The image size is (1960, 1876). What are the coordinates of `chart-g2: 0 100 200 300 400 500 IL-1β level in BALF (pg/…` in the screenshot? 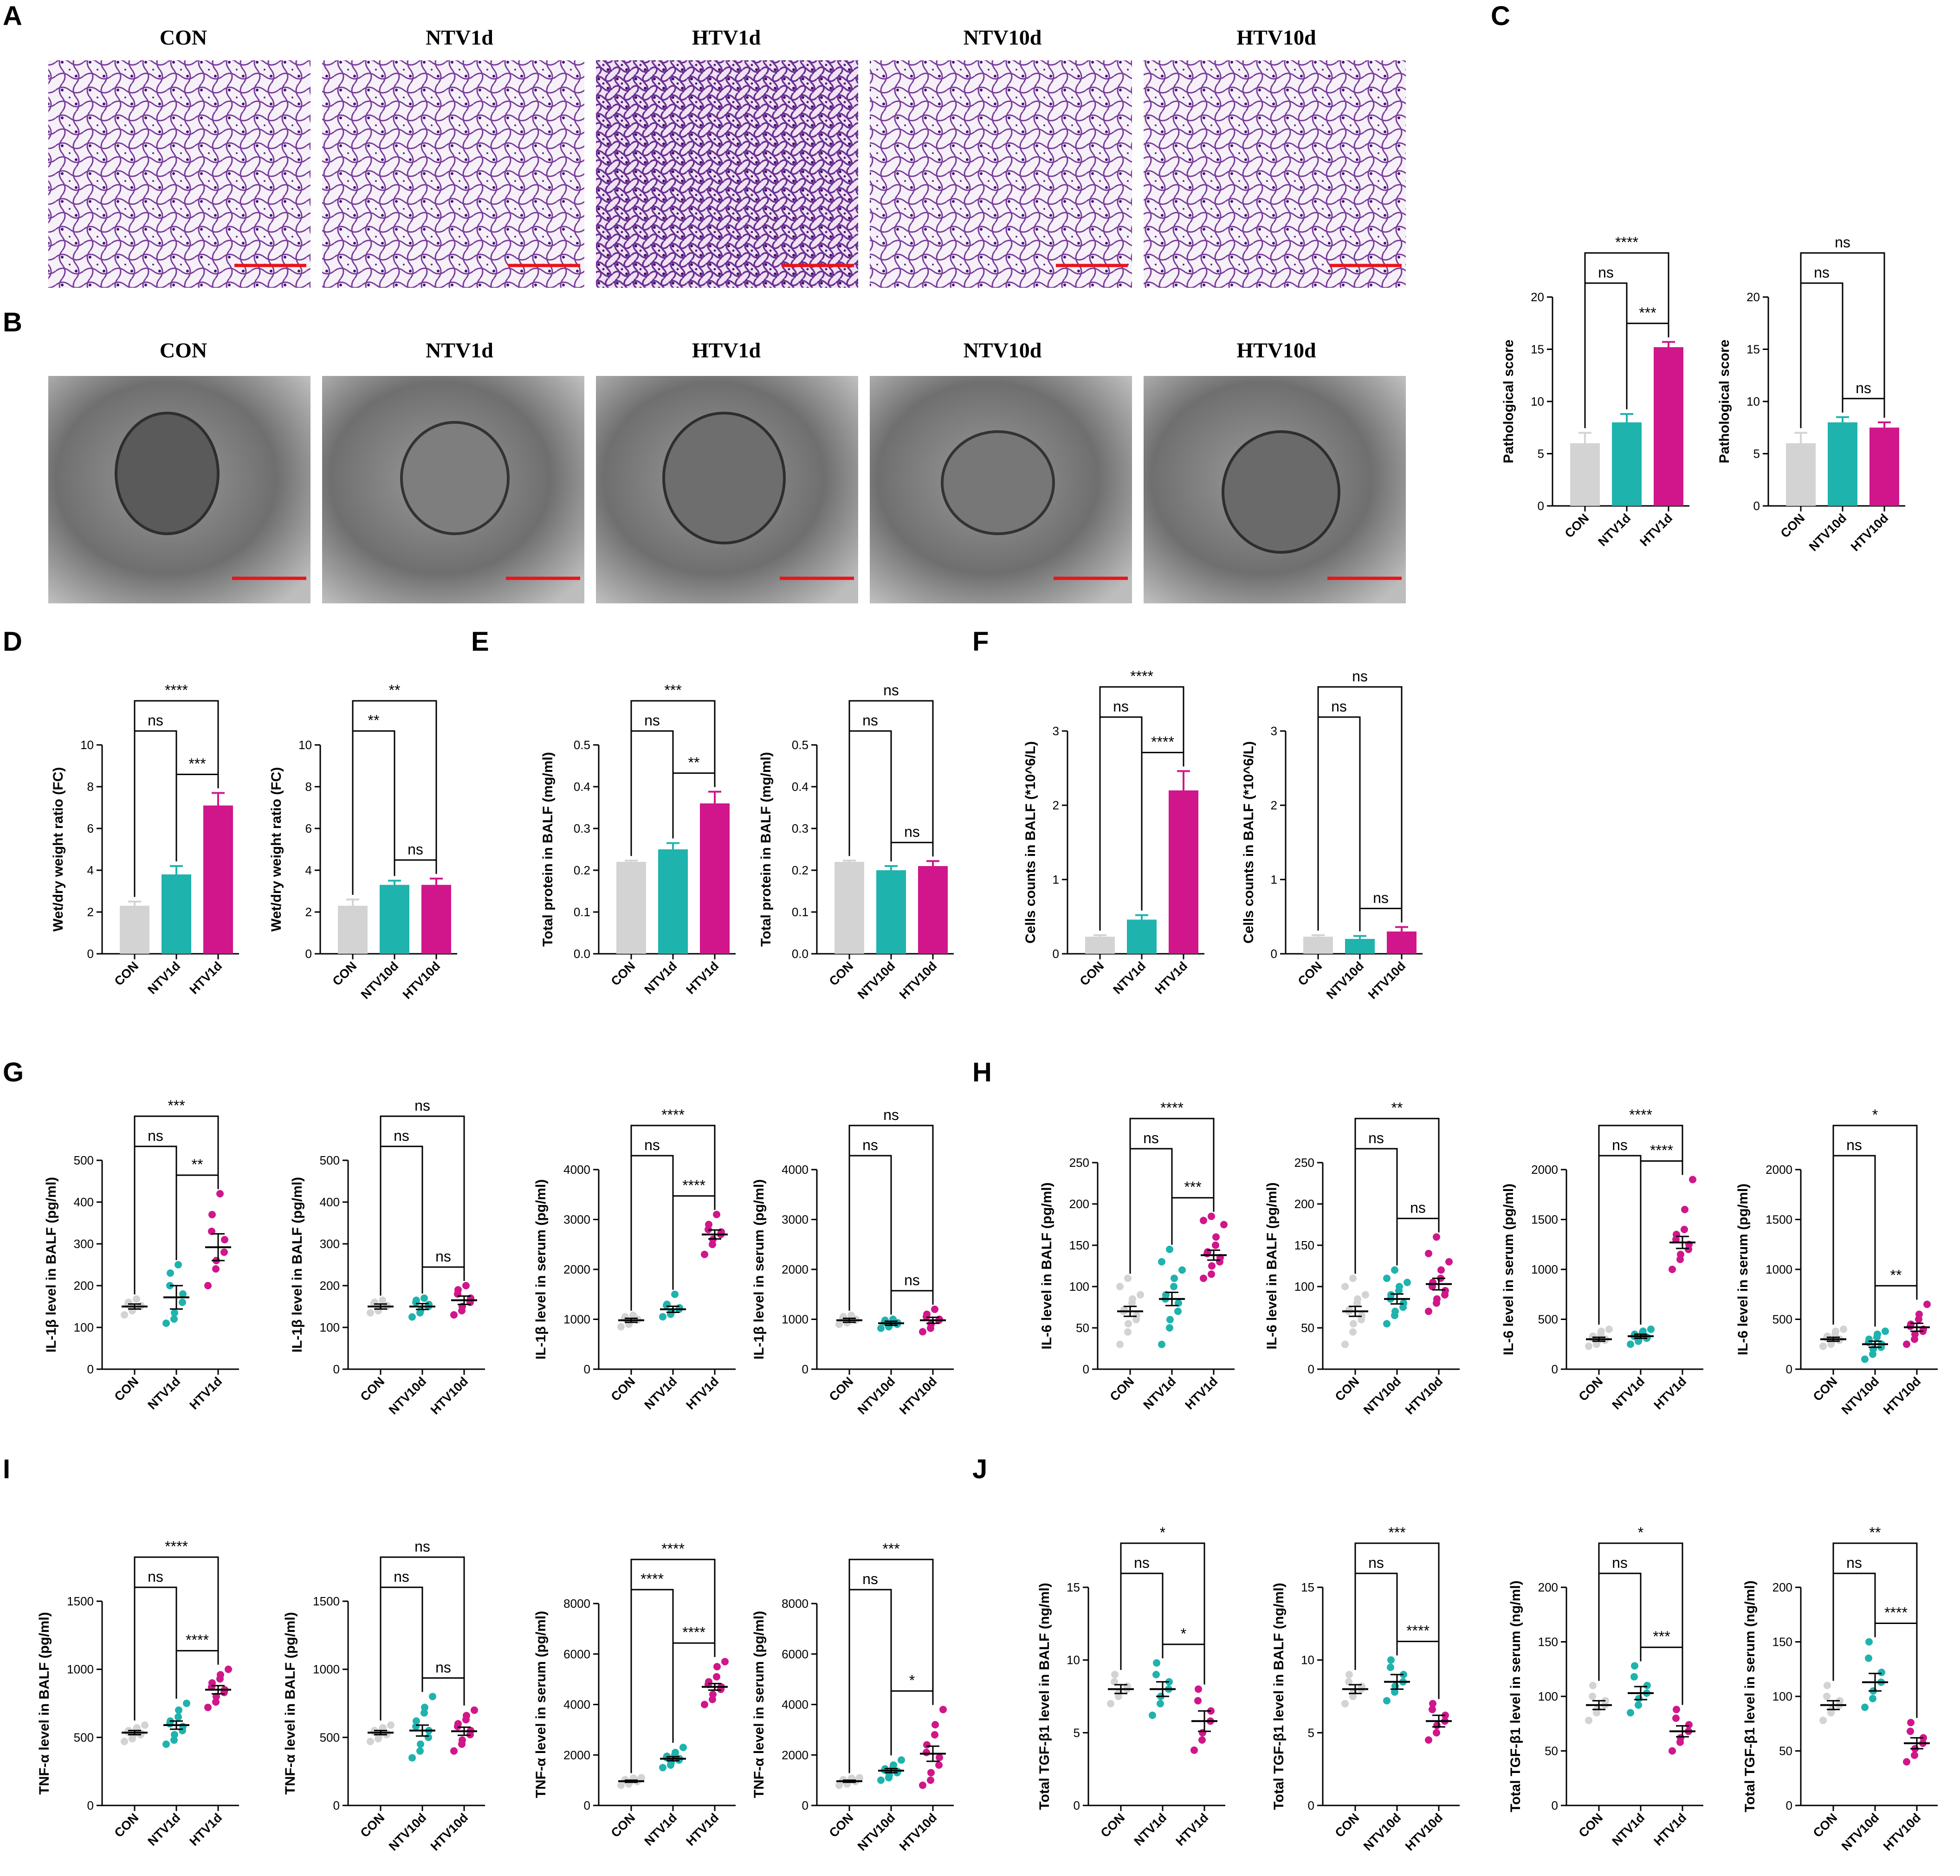 It's located at (387, 1257).